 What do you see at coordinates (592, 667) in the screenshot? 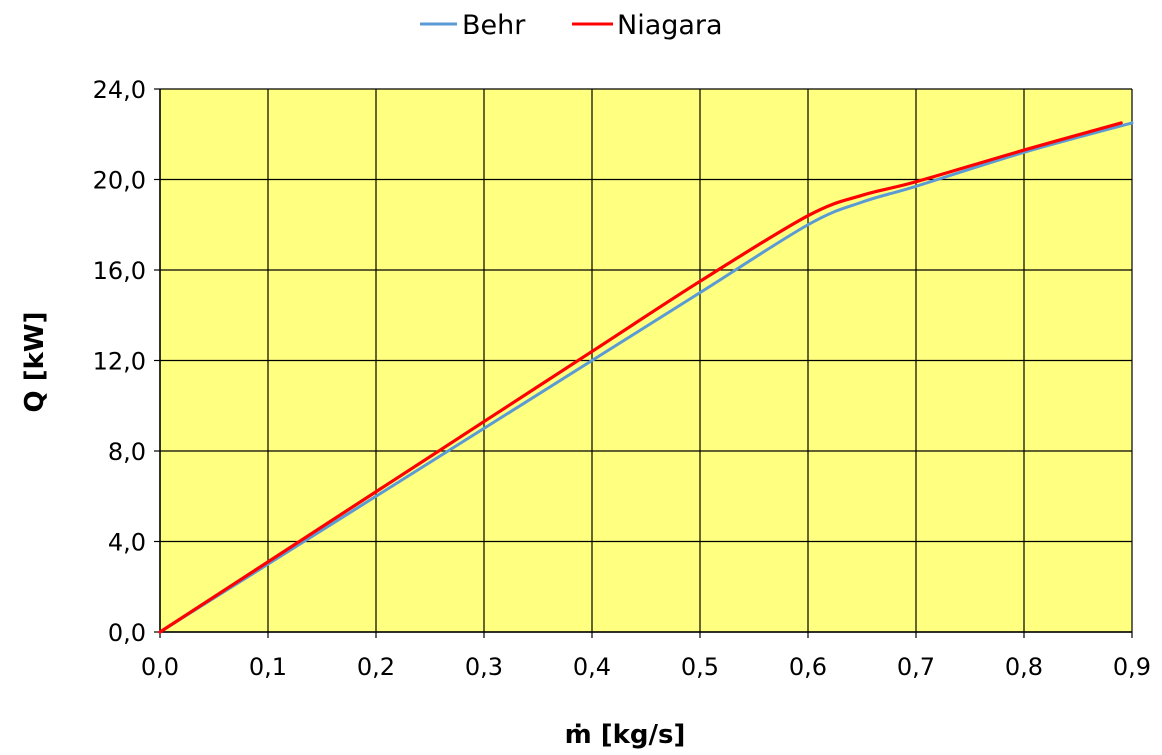
I see `x-tick-label: 0,4` at bounding box center [592, 667].